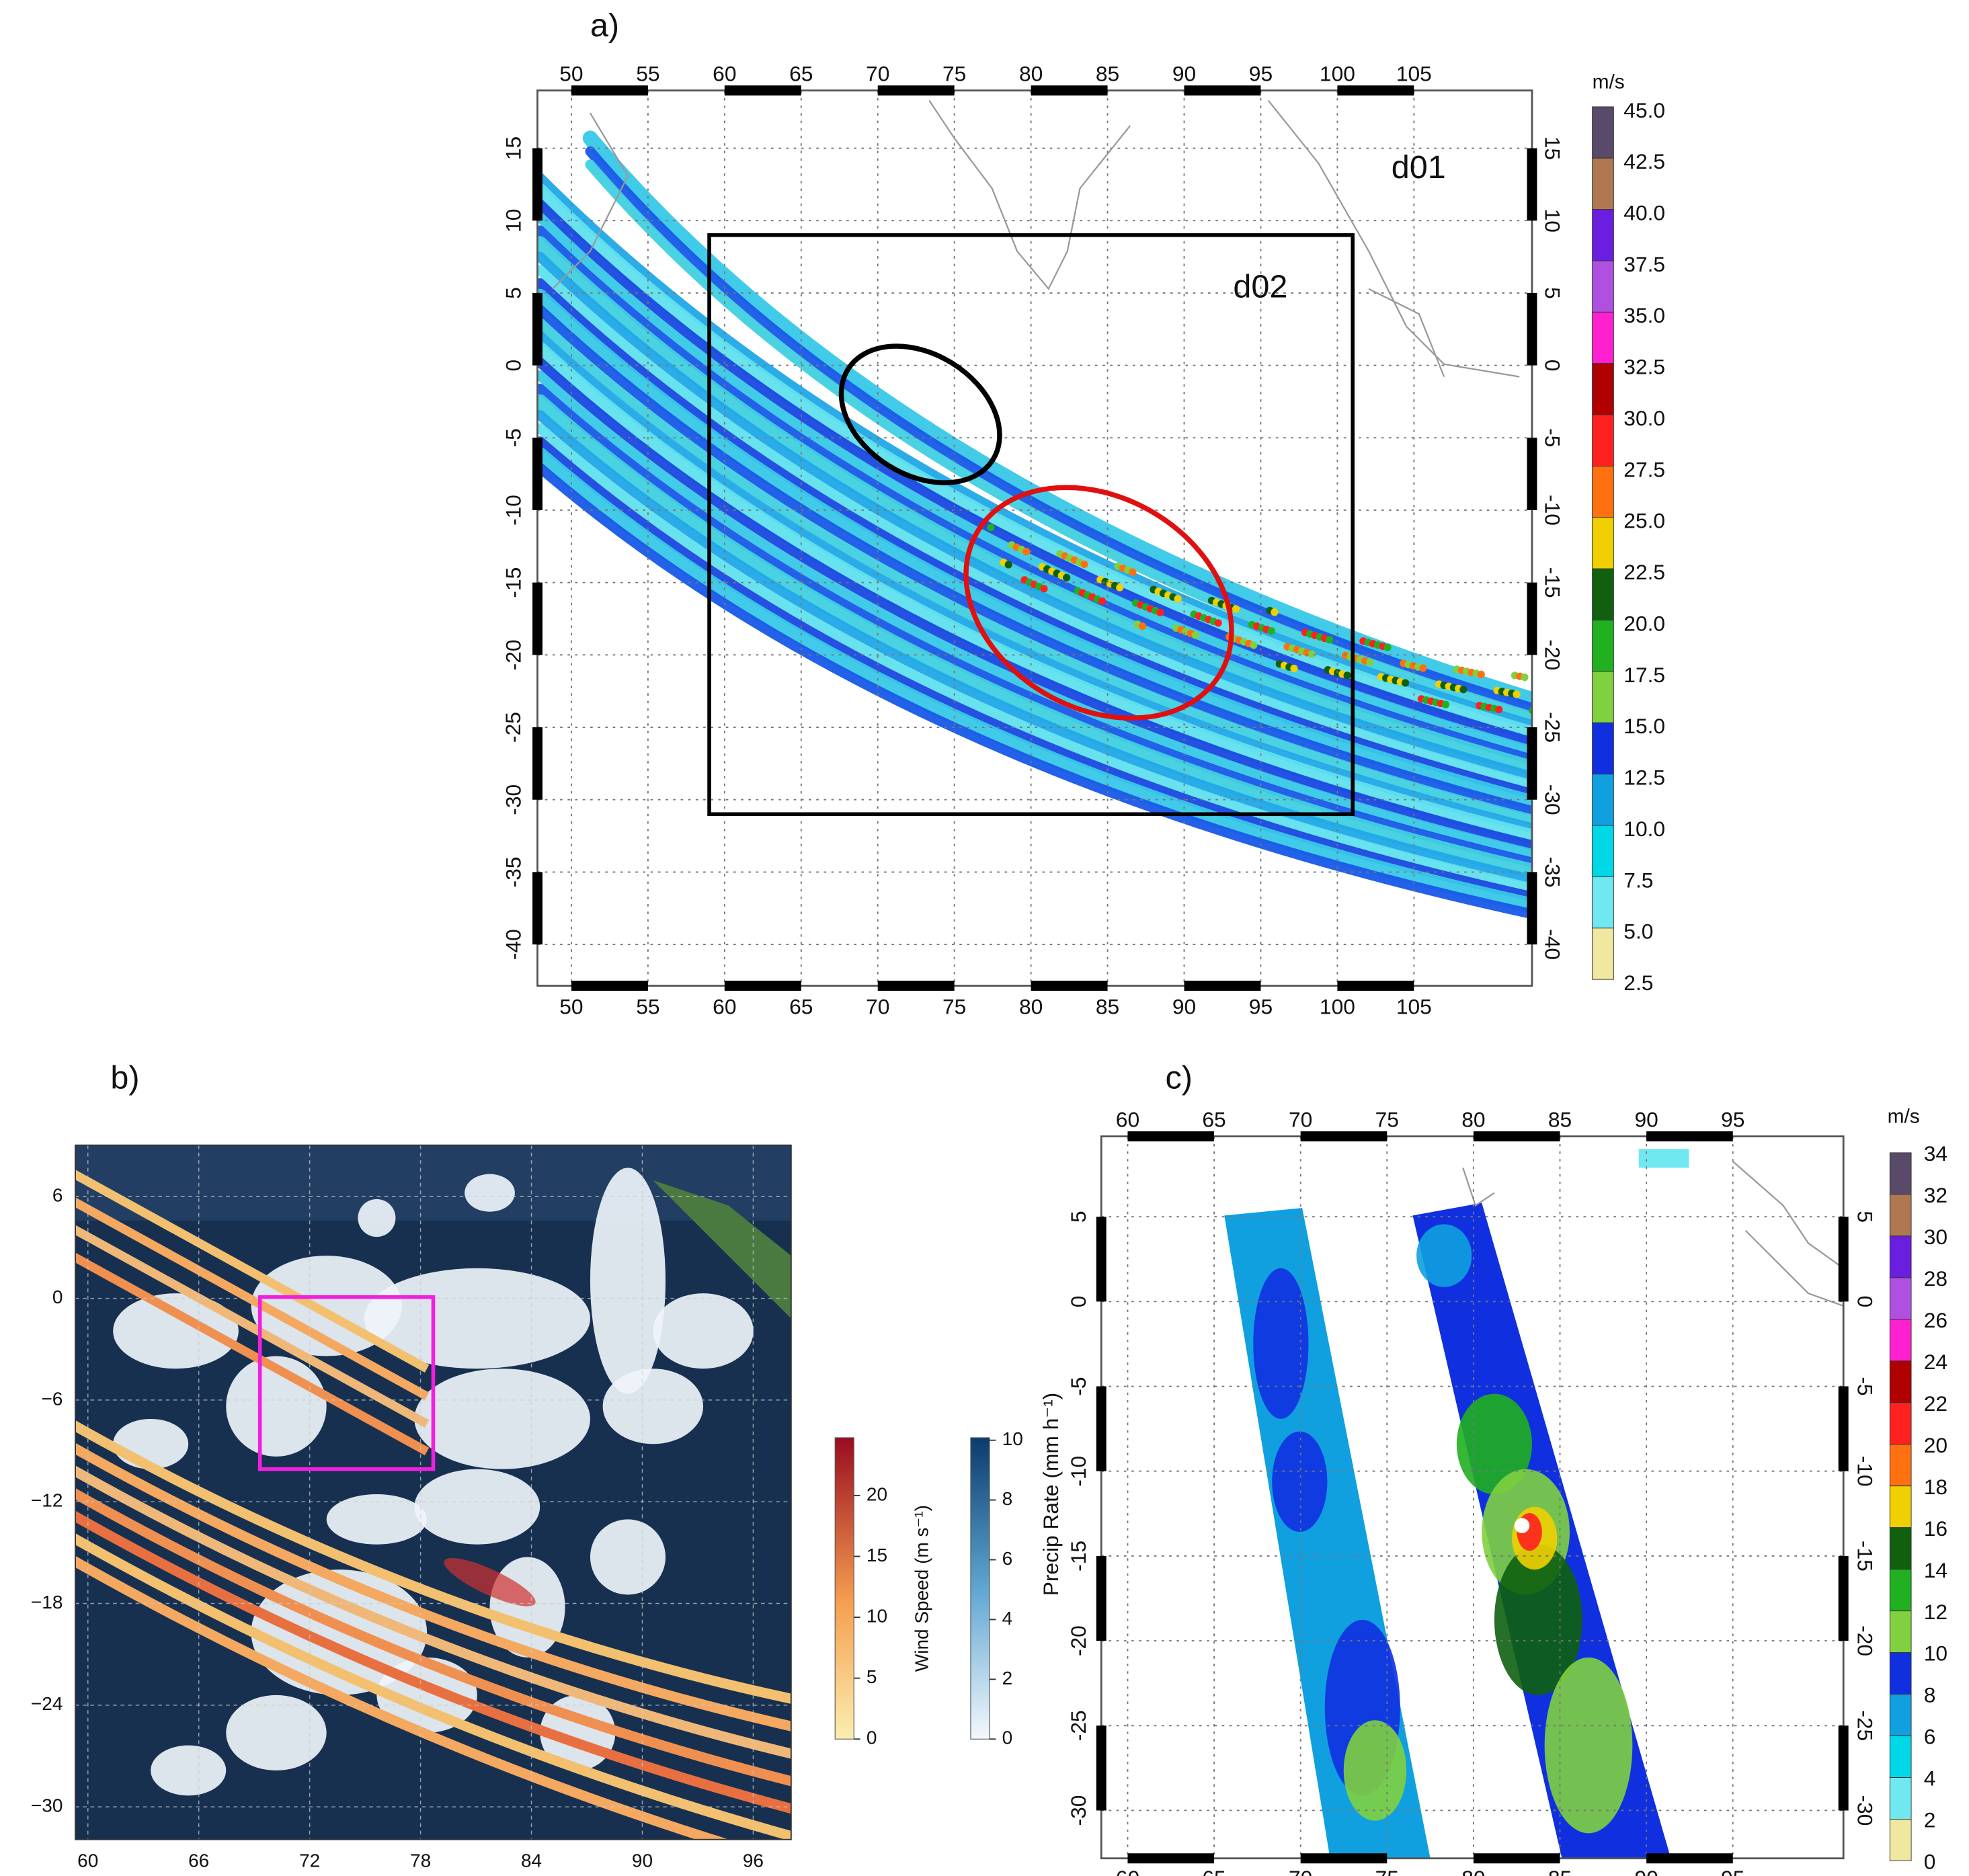 This screenshot has width=1969, height=1876. Describe the element at coordinates (1644, 315) in the screenshot. I see `colorbar-label: 35.0` at that location.